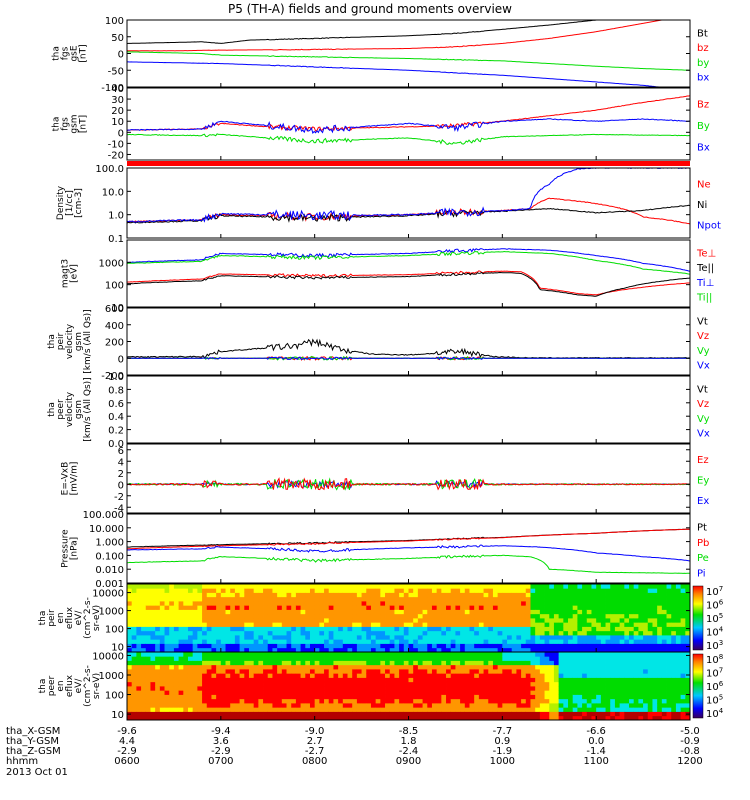  What do you see at coordinates (408, 484) in the screenshot?
I see `series-line-Ez` at bounding box center [408, 484].